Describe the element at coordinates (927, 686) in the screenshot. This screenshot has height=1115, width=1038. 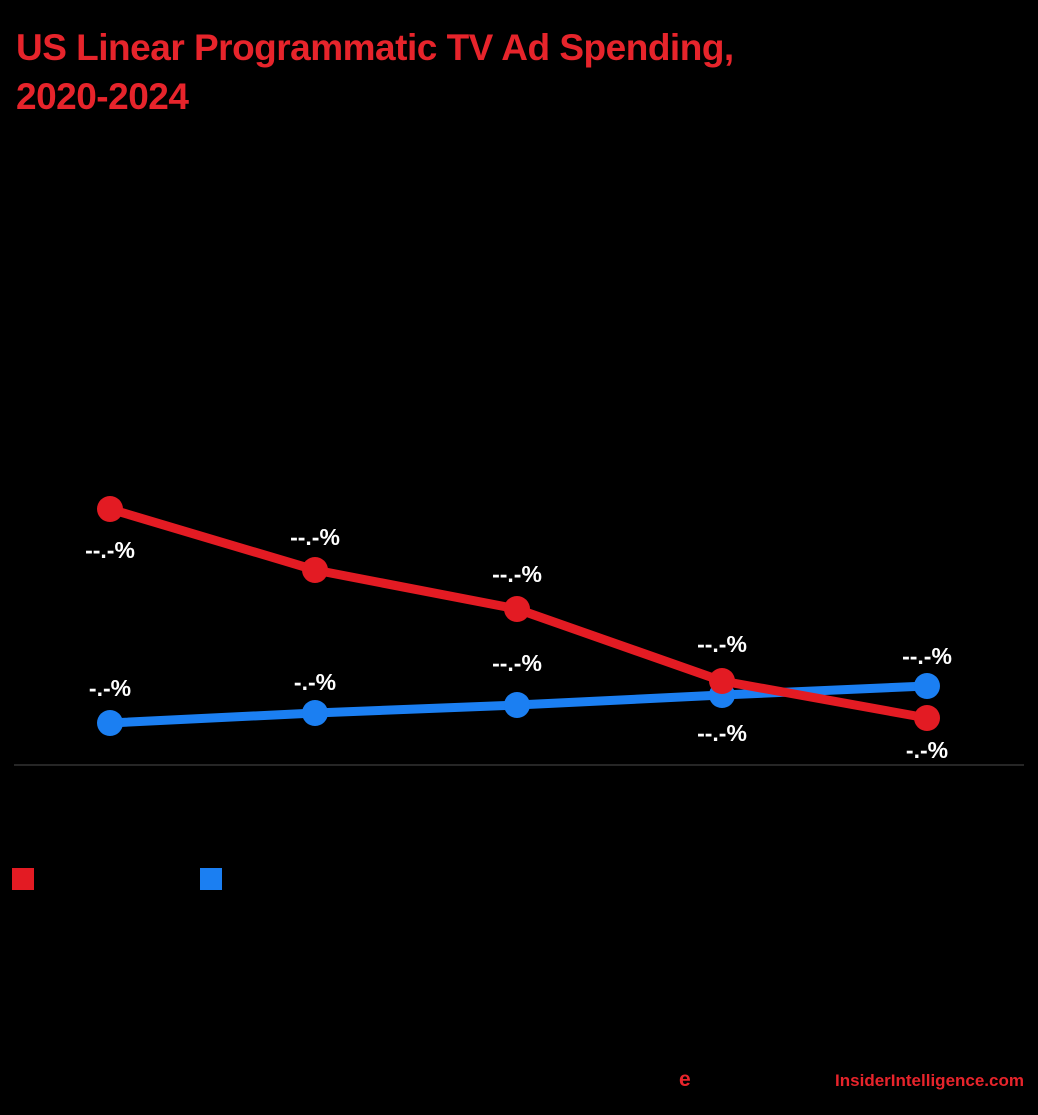
I see `series-blue-point-2024` at that location.